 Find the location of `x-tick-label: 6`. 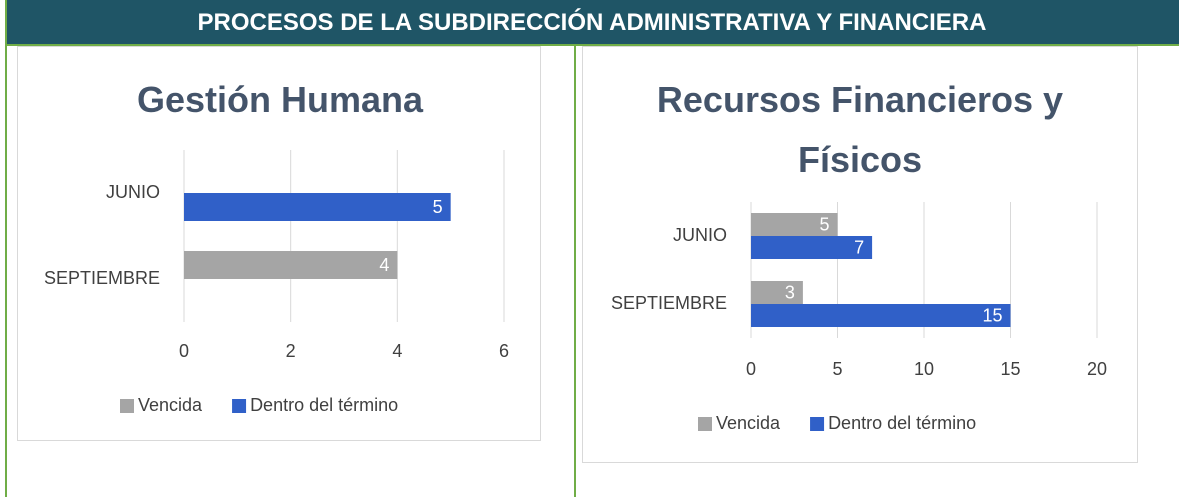

x-tick-label: 6 is located at coordinates (504, 351).